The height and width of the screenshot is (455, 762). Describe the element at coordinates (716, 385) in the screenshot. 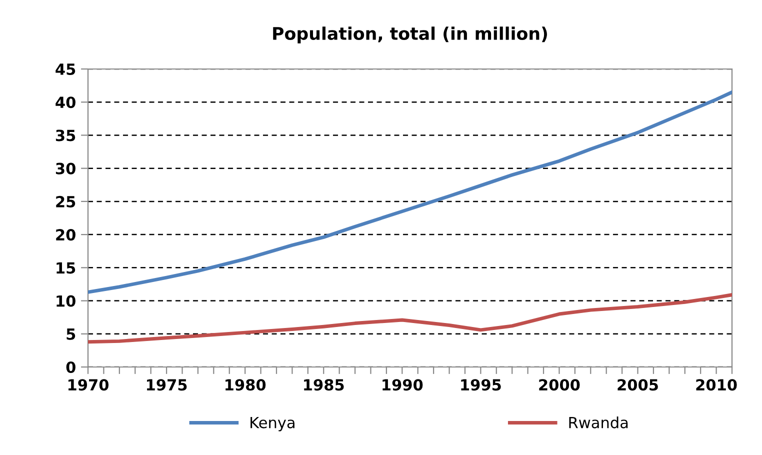

I see `x-tick-label: 2010` at that location.